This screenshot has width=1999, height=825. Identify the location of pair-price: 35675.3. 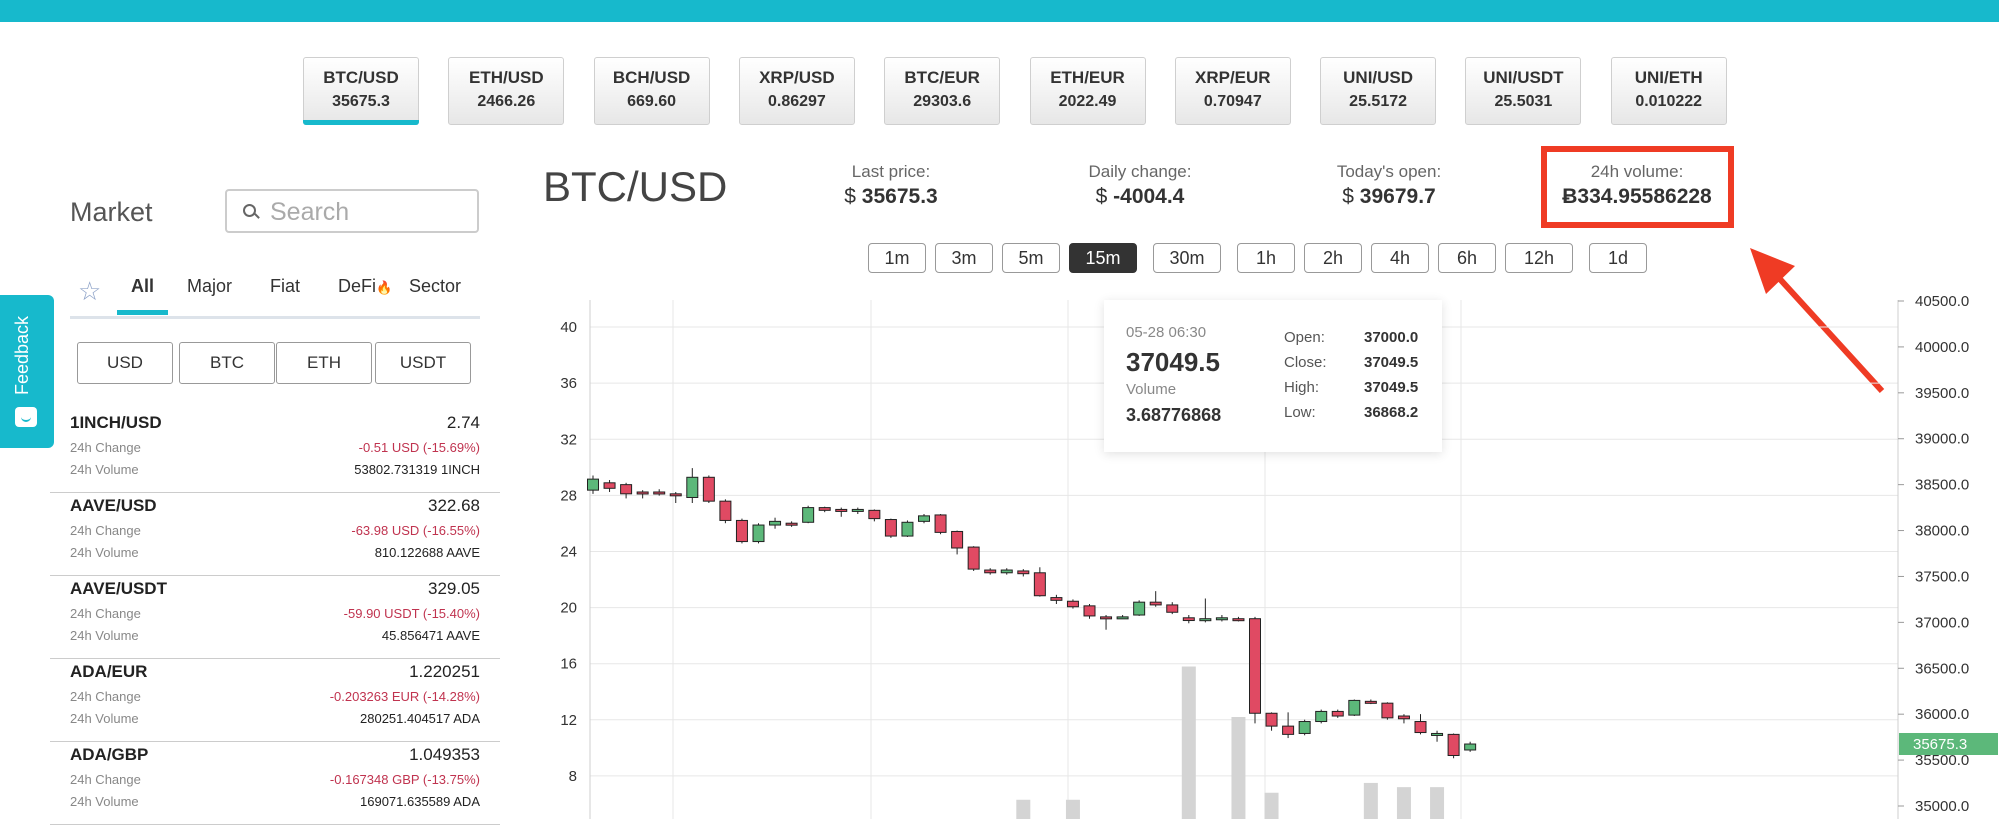
(361, 101).